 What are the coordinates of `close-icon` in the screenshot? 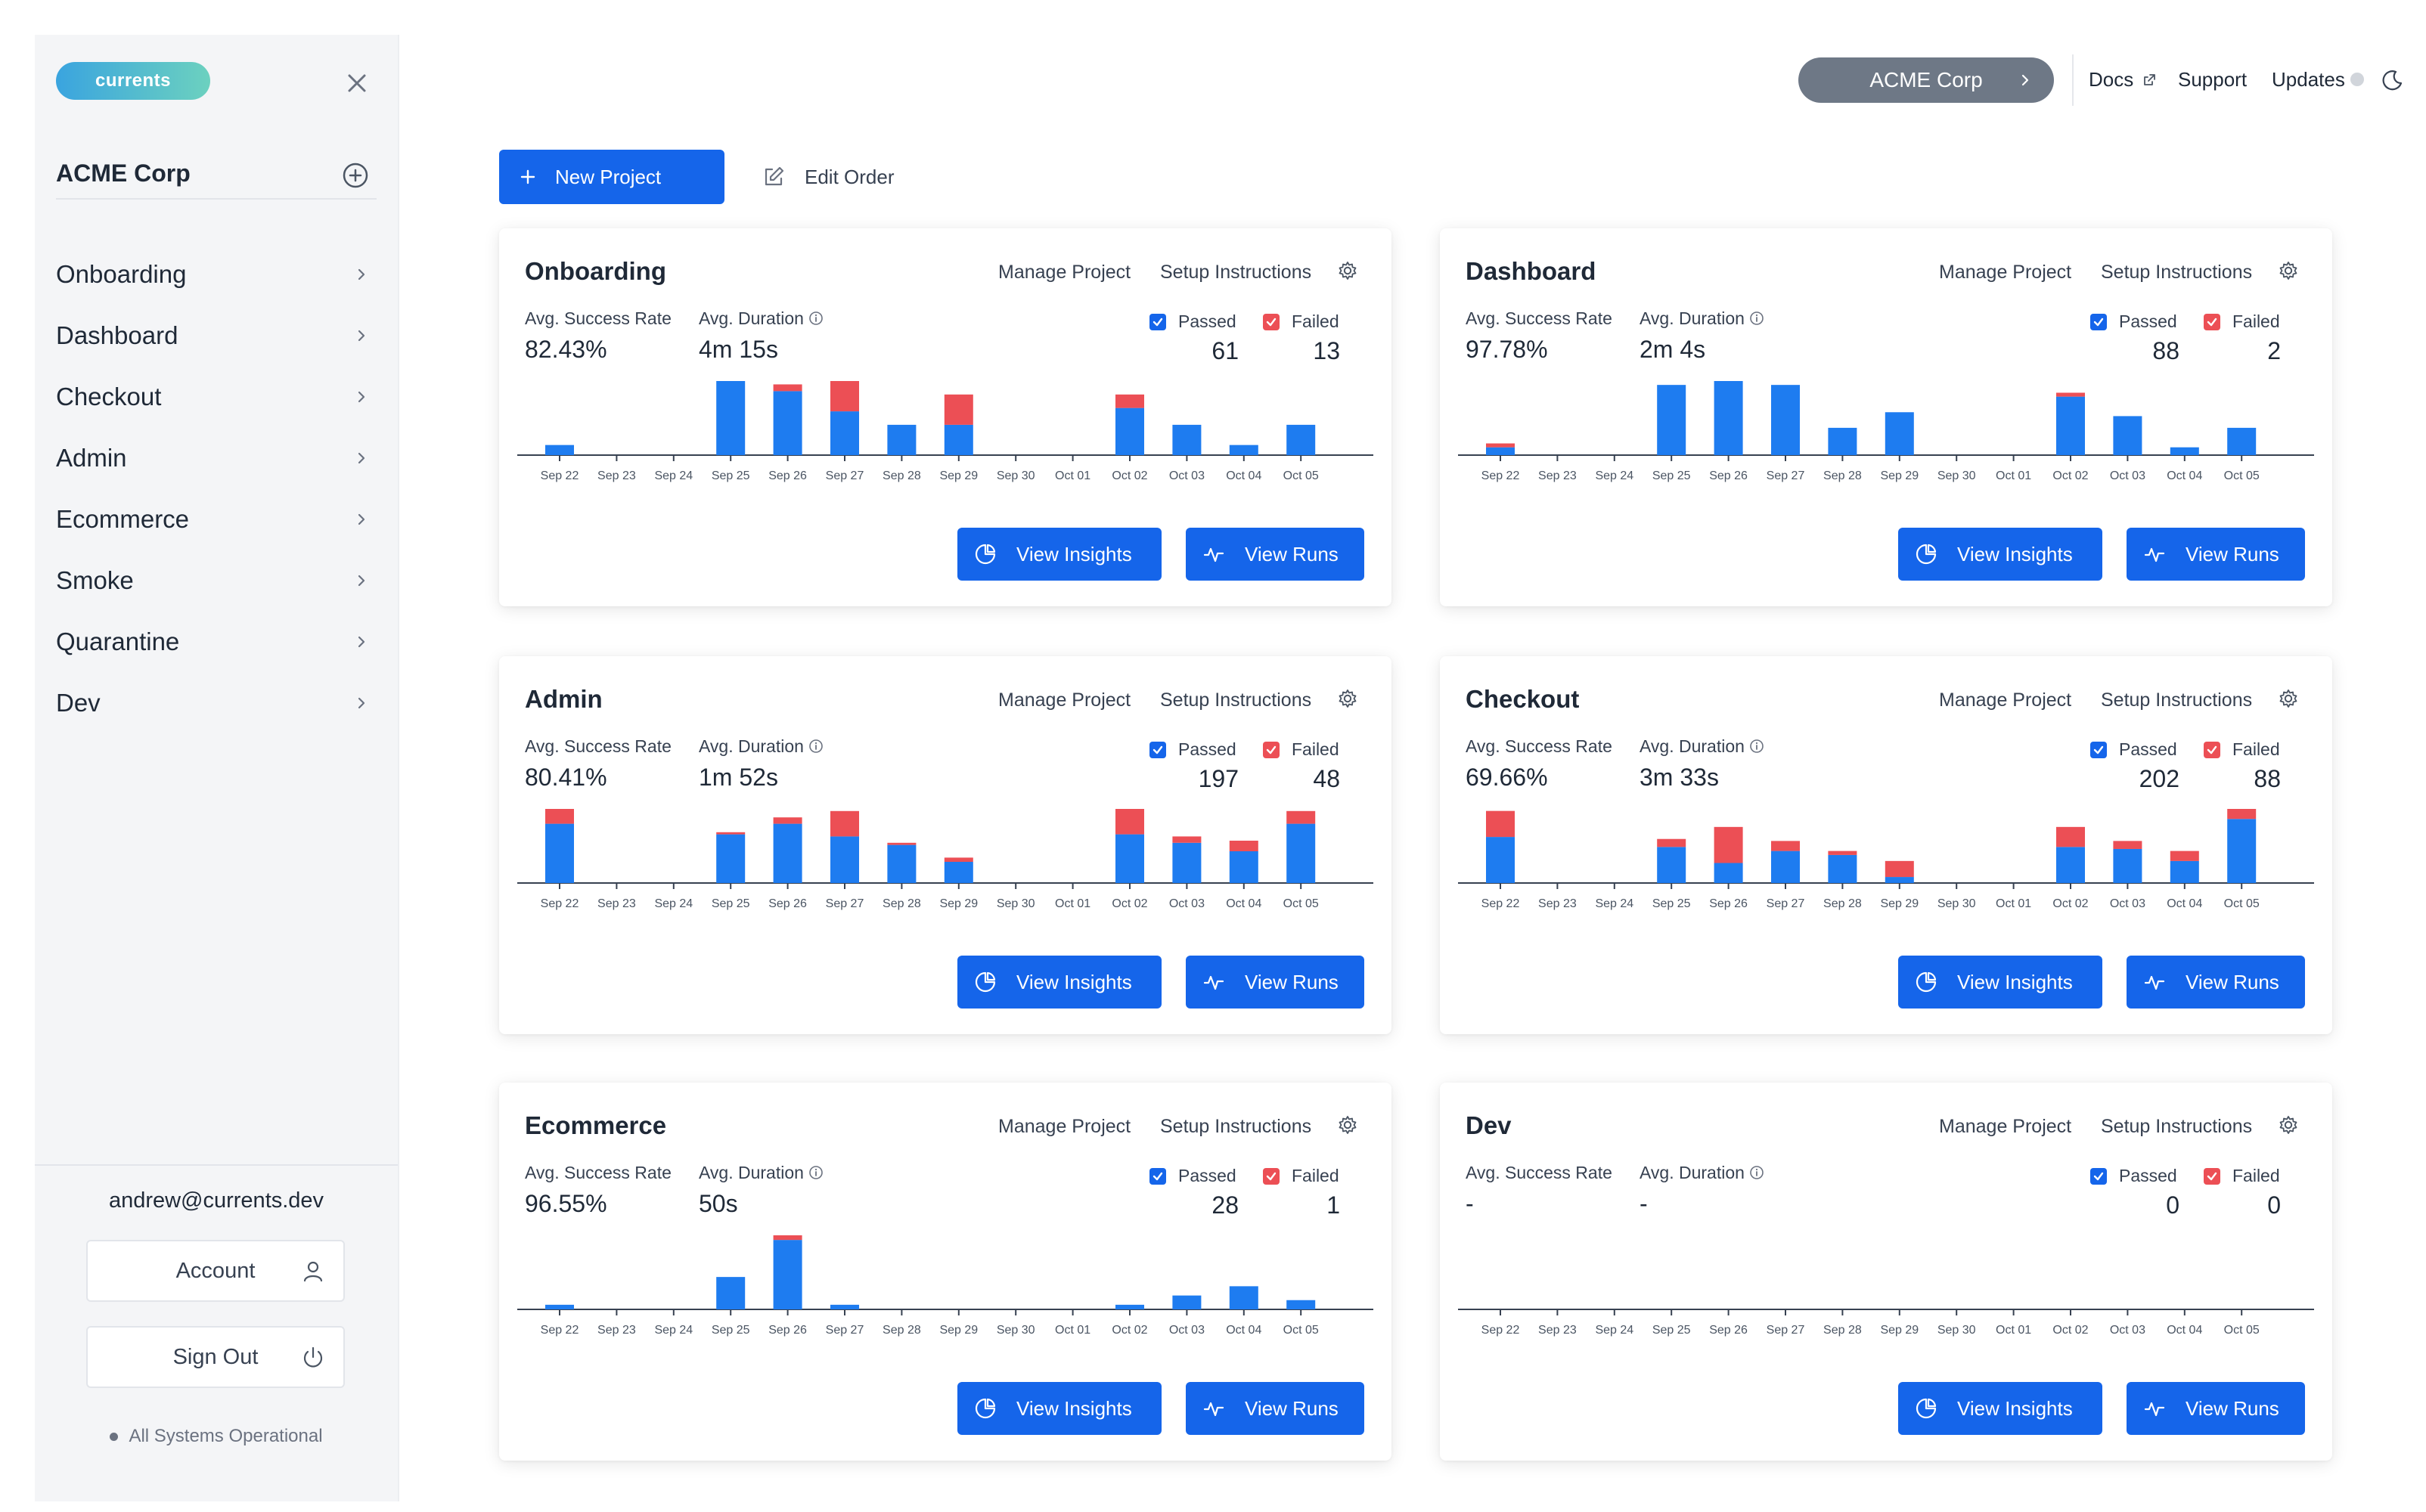 It's located at (357, 83).